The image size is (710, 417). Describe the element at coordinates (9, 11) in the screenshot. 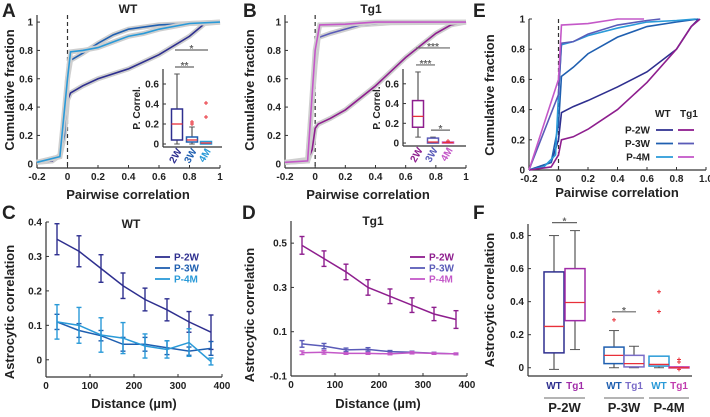

I see `panel-letter: A` at that location.